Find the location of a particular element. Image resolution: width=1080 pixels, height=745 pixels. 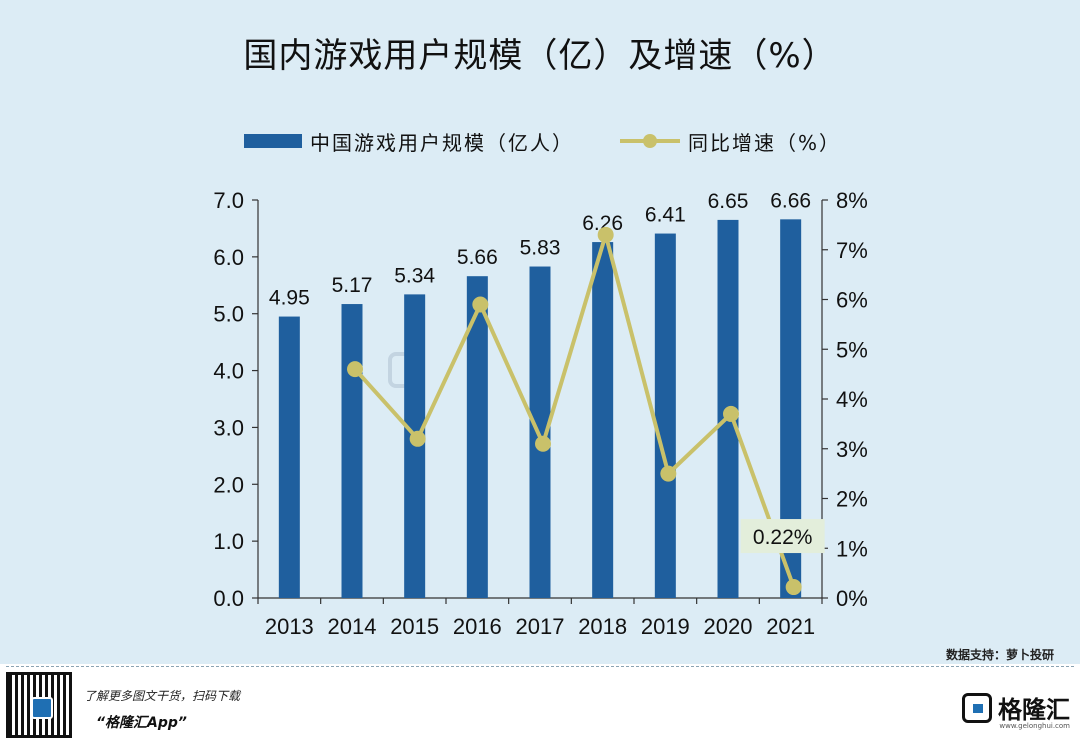

bar-data-label: 6.66 is located at coordinates (790, 200).